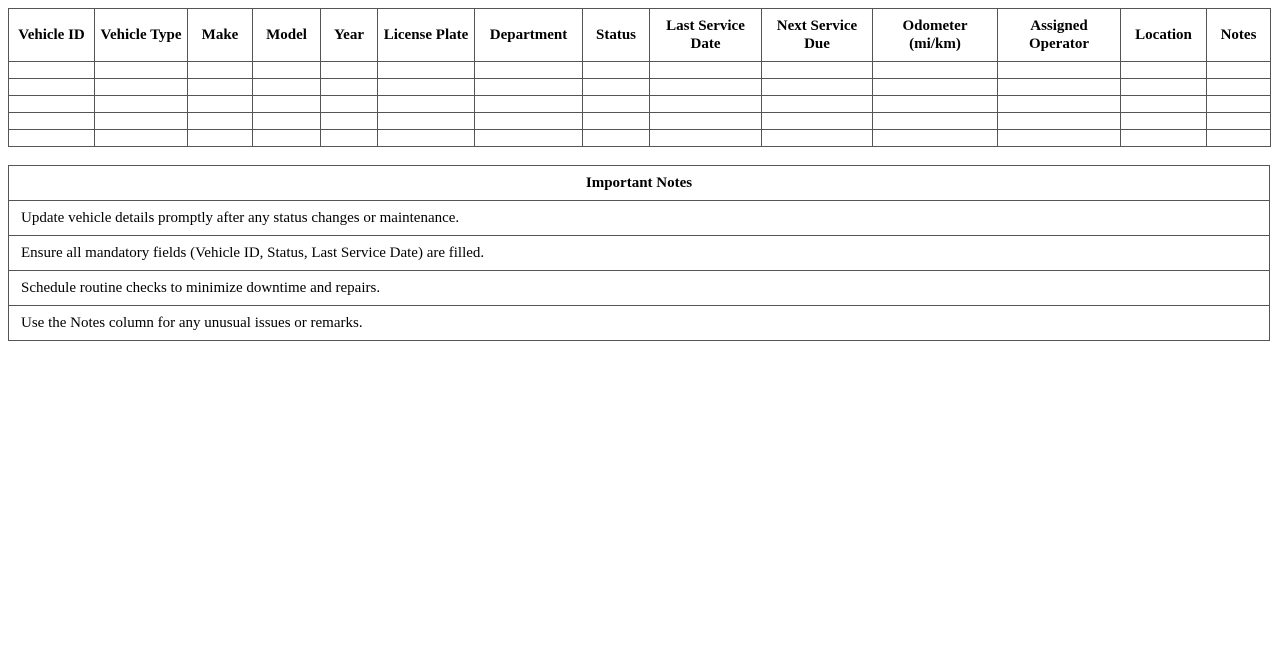  What do you see at coordinates (426, 35) in the screenshot?
I see `column-header: License Plate` at bounding box center [426, 35].